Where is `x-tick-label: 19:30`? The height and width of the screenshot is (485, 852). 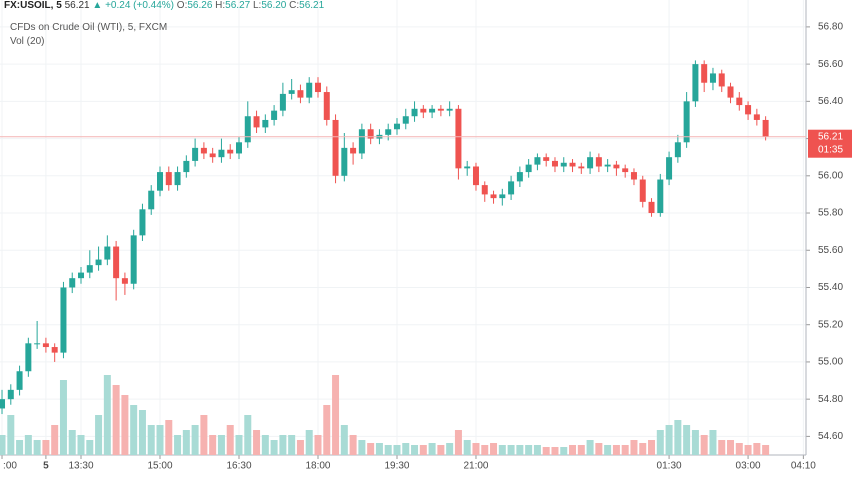 x-tick-label: 19:30 is located at coordinates (396, 466).